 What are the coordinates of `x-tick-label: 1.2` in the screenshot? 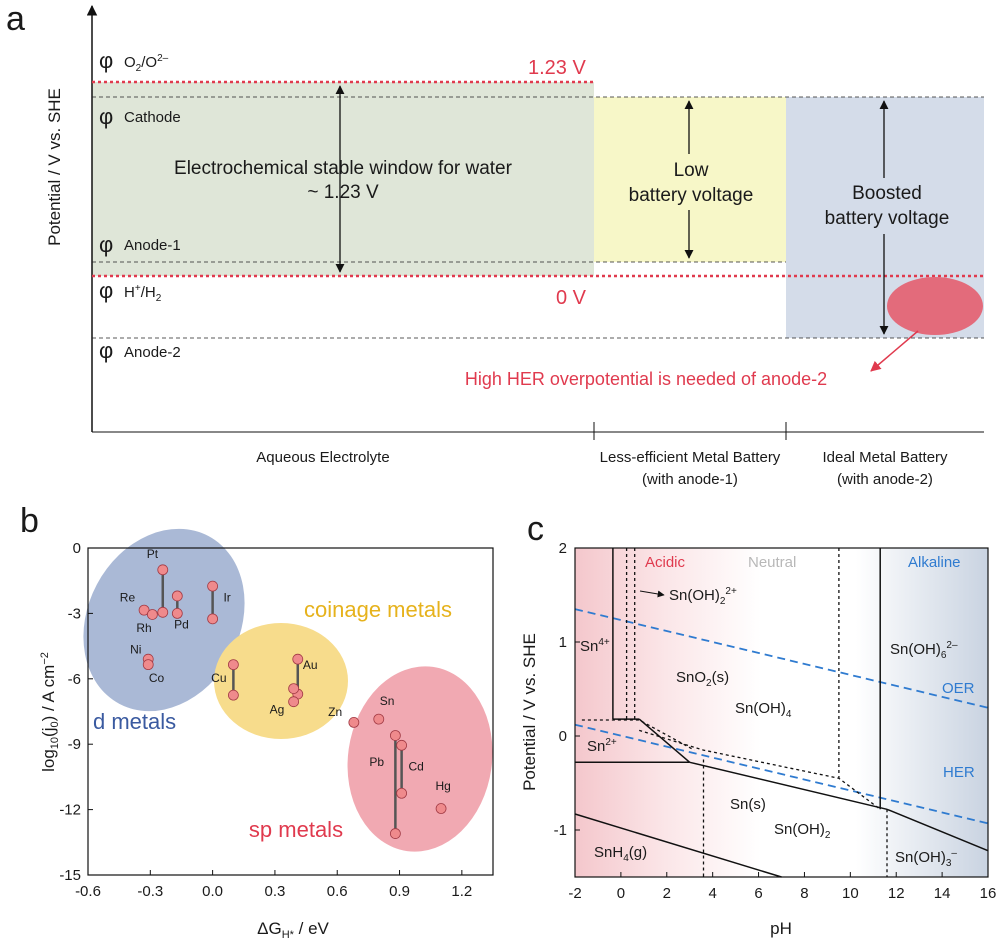 It's located at (461, 891).